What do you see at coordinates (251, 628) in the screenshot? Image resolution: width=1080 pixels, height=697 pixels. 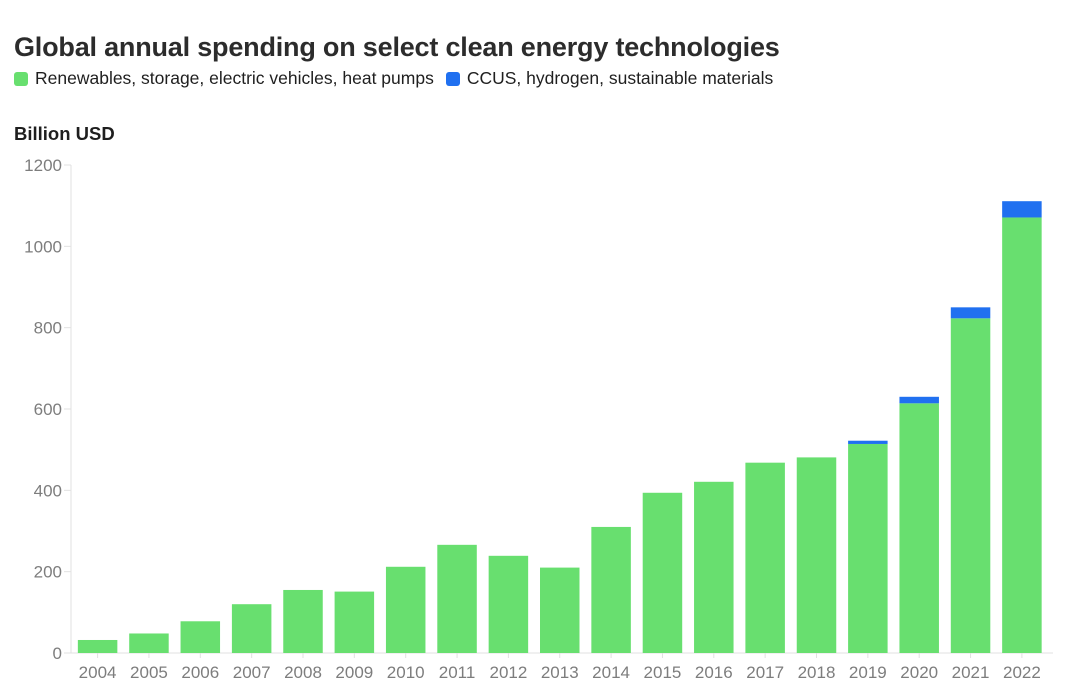 I see `bar-2007-renewables` at bounding box center [251, 628].